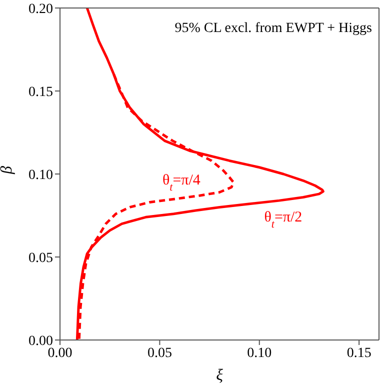 This screenshot has width=390, height=386. What do you see at coordinates (159, 353) in the screenshot?
I see `x-tick-label: 0.05` at bounding box center [159, 353].